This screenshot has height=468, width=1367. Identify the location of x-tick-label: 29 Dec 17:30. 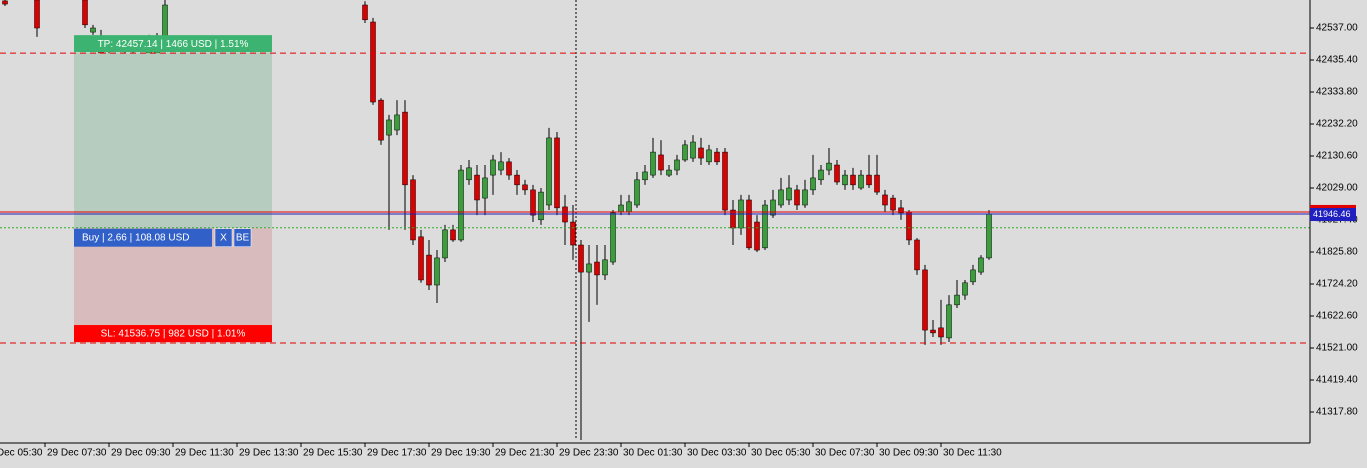
(397, 453).